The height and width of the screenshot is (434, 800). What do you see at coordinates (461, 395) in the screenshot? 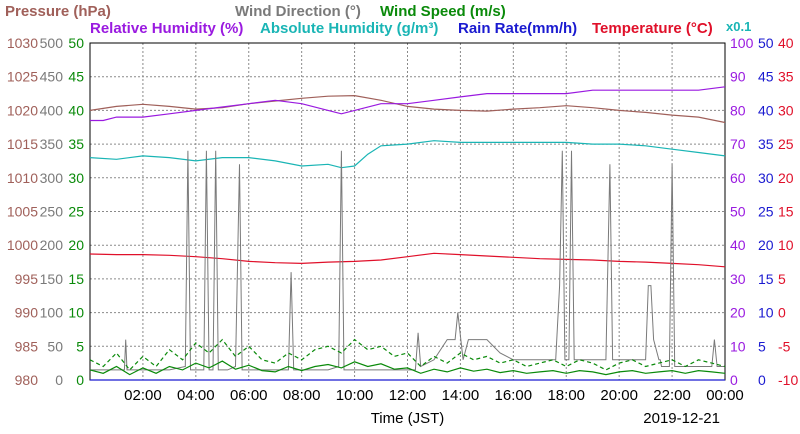
I see `x-tick-label: 14:00` at bounding box center [461, 395].